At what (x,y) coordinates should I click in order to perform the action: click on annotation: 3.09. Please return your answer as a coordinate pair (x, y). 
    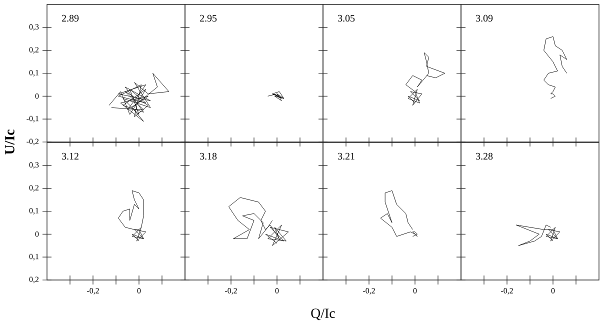
    Looking at the image, I should click on (484, 18).